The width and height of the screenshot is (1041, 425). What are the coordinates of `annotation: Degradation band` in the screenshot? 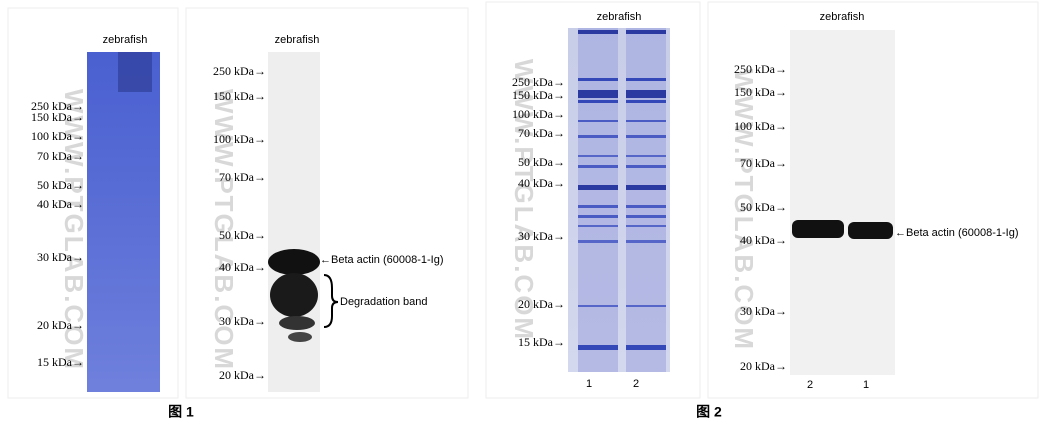 It's located at (383, 302).